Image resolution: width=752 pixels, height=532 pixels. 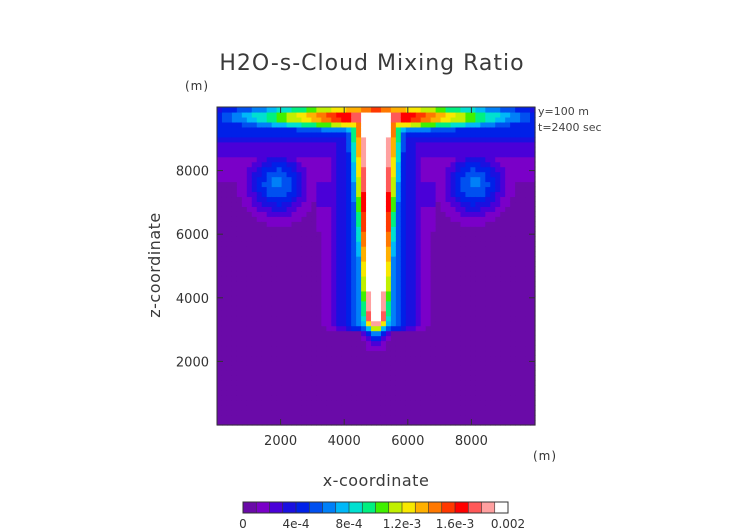 I want to click on colorbar-swatch, so click(x=448, y=507).